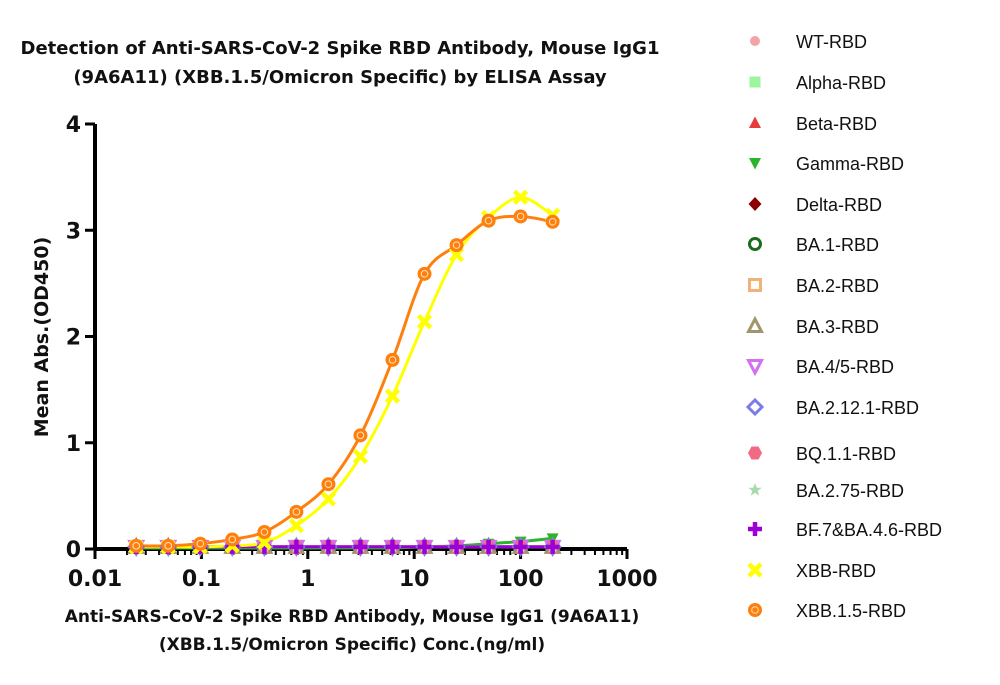 The image size is (1000, 685). Describe the element at coordinates (857, 408) in the screenshot. I see `legend-label-ba-2-12-1-rbd: BA.2.12.1-RBD` at that location.